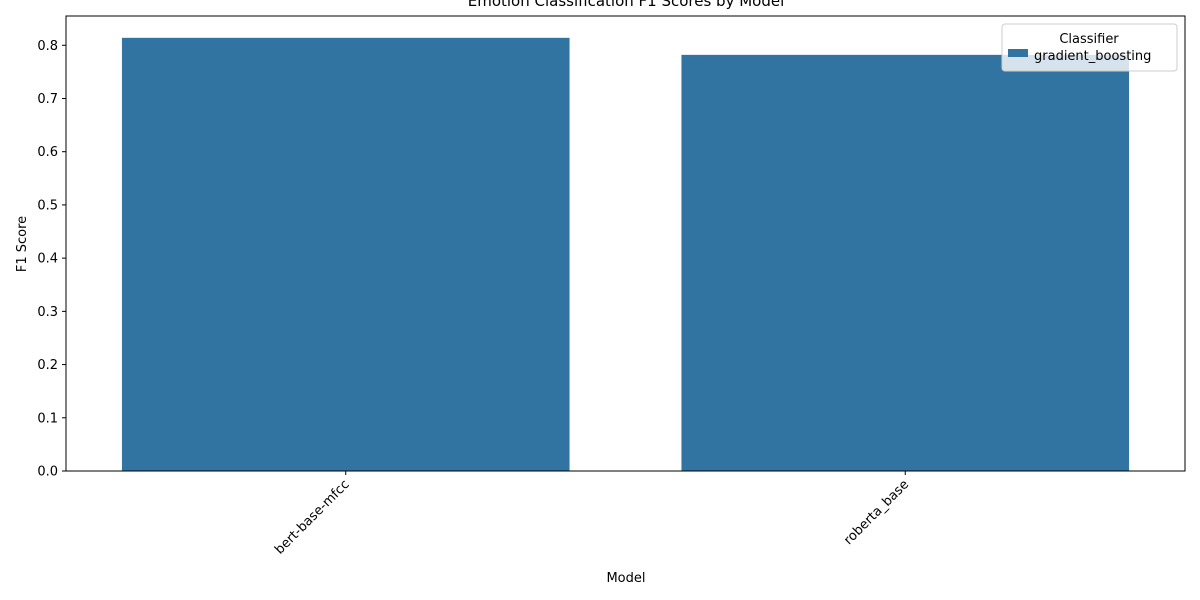 The image size is (1200, 600). What do you see at coordinates (47, 312) in the screenshot?
I see `y-tick-label: 0.3` at bounding box center [47, 312].